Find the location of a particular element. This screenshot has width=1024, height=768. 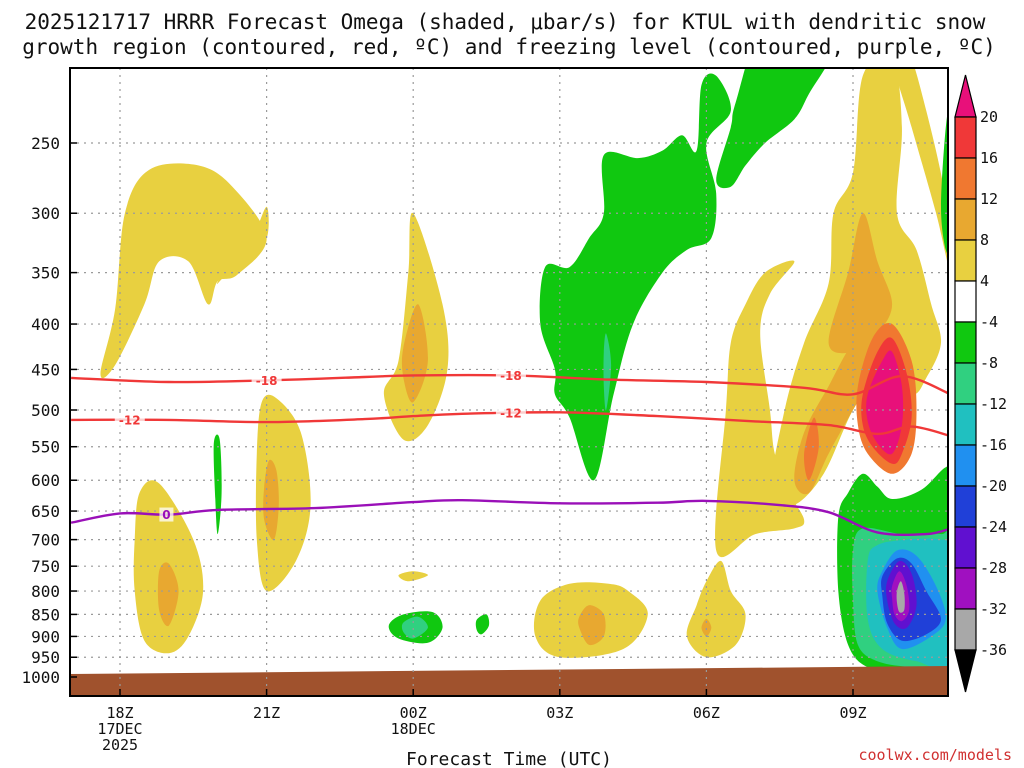

contour-minus-12-a-label-bg is located at coordinates (129, 419).